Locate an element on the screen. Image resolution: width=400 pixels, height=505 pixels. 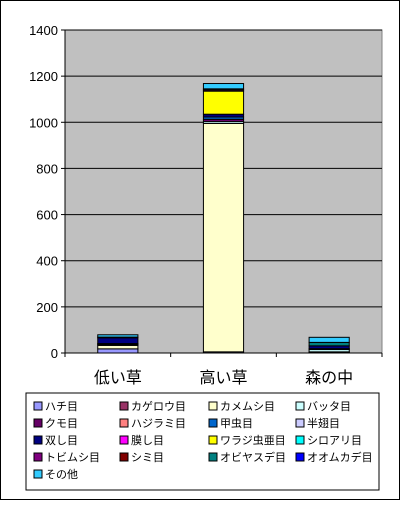
x-tick-label: 高い草 is located at coordinates (223, 378).